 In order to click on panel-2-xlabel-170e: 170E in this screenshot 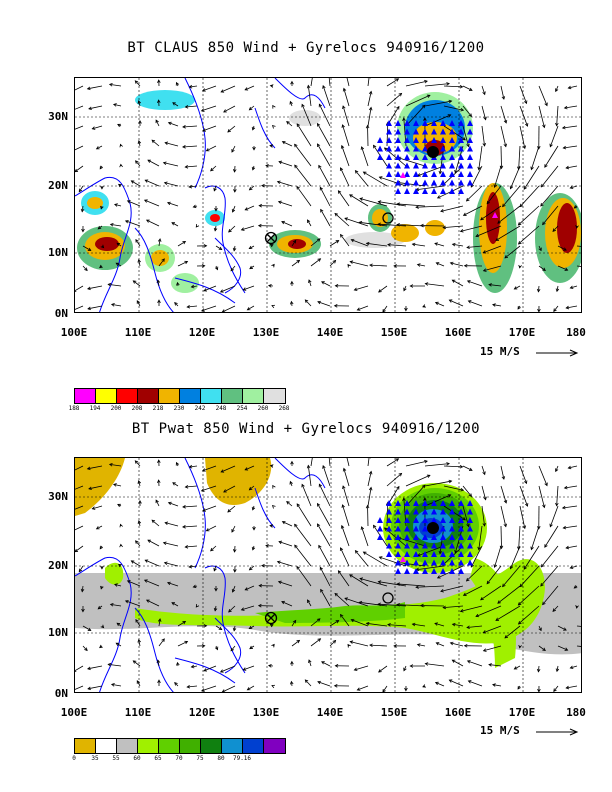, I will do `click(522, 712)`.